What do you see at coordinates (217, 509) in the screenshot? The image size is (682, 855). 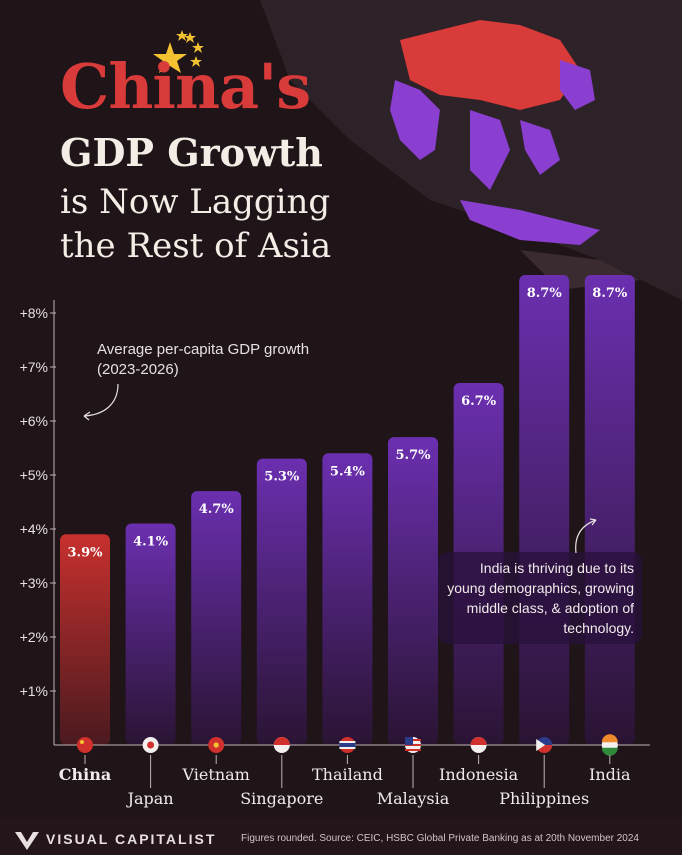 I see `bar-value-label: 4.7%` at bounding box center [217, 509].